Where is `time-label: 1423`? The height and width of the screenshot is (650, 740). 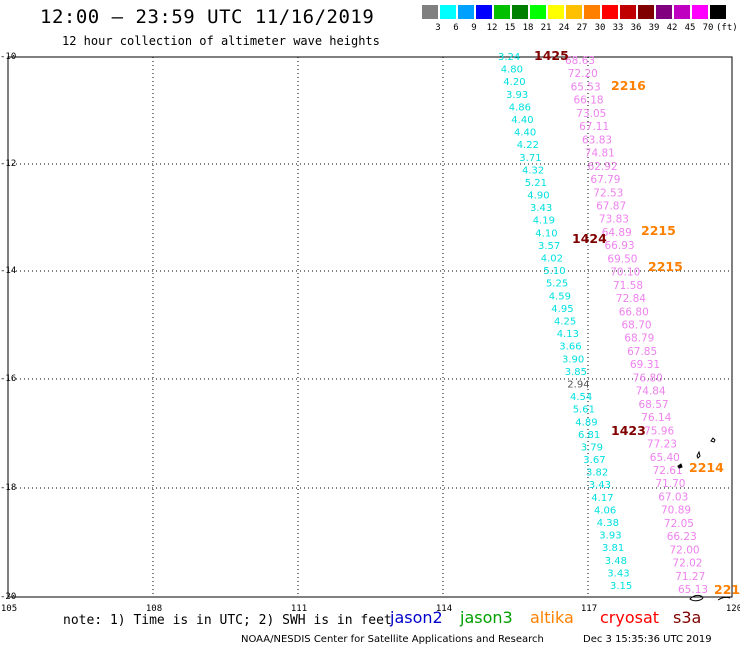
time-label: 1423 is located at coordinates (628, 430).